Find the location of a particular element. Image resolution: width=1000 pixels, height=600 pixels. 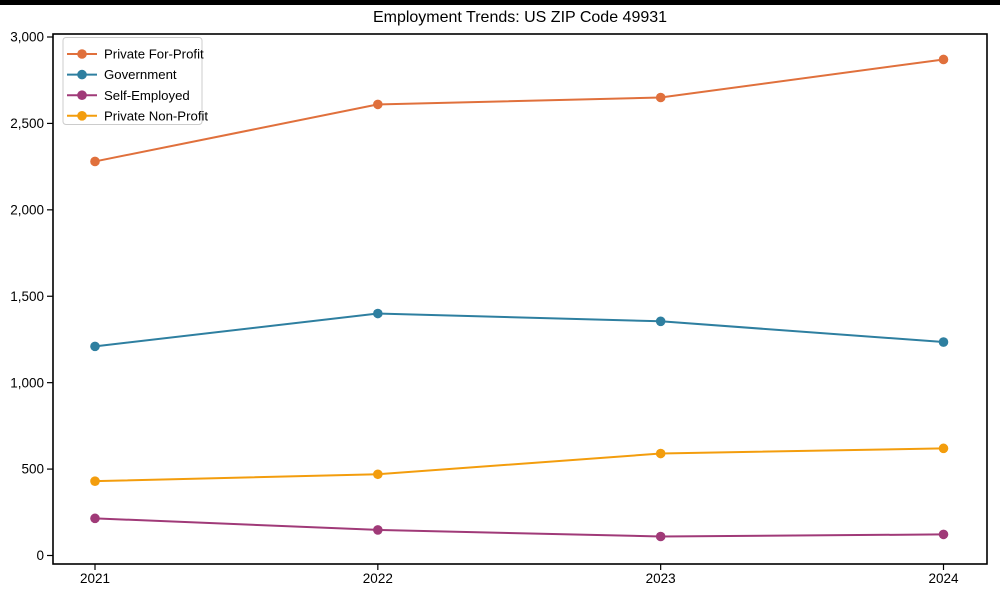

top-border is located at coordinates (500, 2).